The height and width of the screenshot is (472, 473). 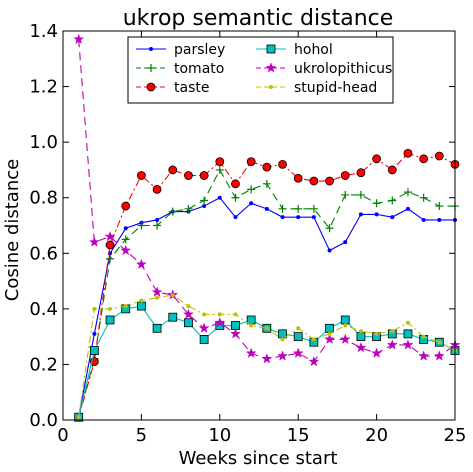 I want to click on legend-box, so click(x=260, y=70).